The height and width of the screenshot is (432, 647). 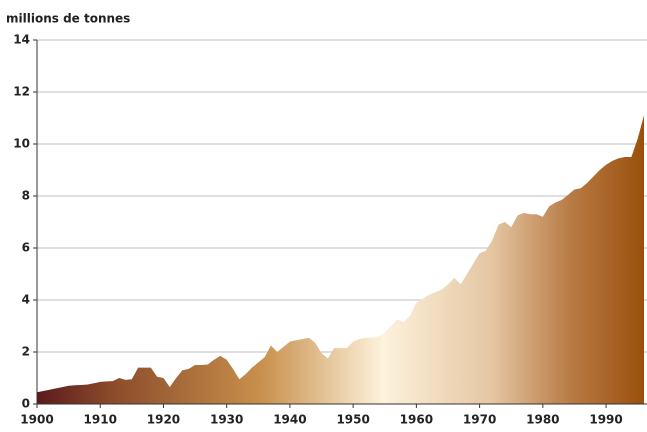 I want to click on y-axis-label: millions de tonnes, so click(x=68, y=19).